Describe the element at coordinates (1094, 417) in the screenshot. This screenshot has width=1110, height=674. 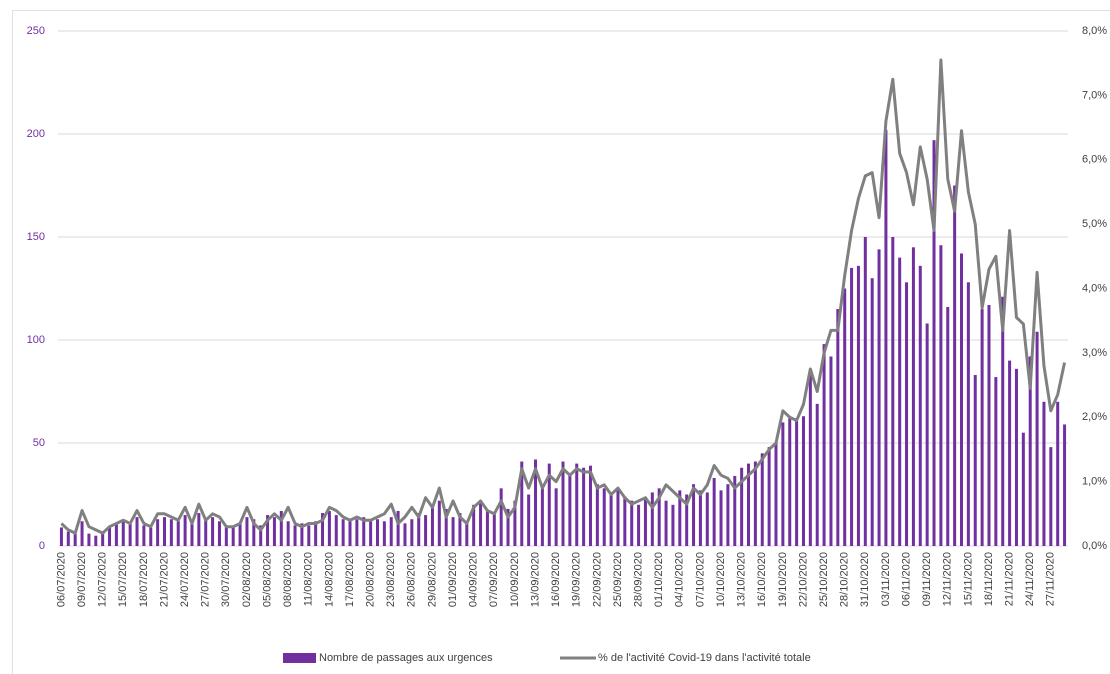
I see `y2-tick-label: 2,0%` at that location.